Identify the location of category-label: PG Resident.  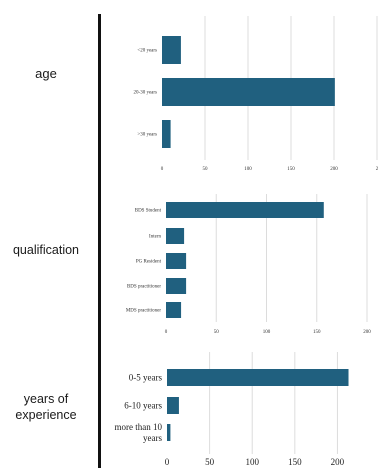
(149, 262).